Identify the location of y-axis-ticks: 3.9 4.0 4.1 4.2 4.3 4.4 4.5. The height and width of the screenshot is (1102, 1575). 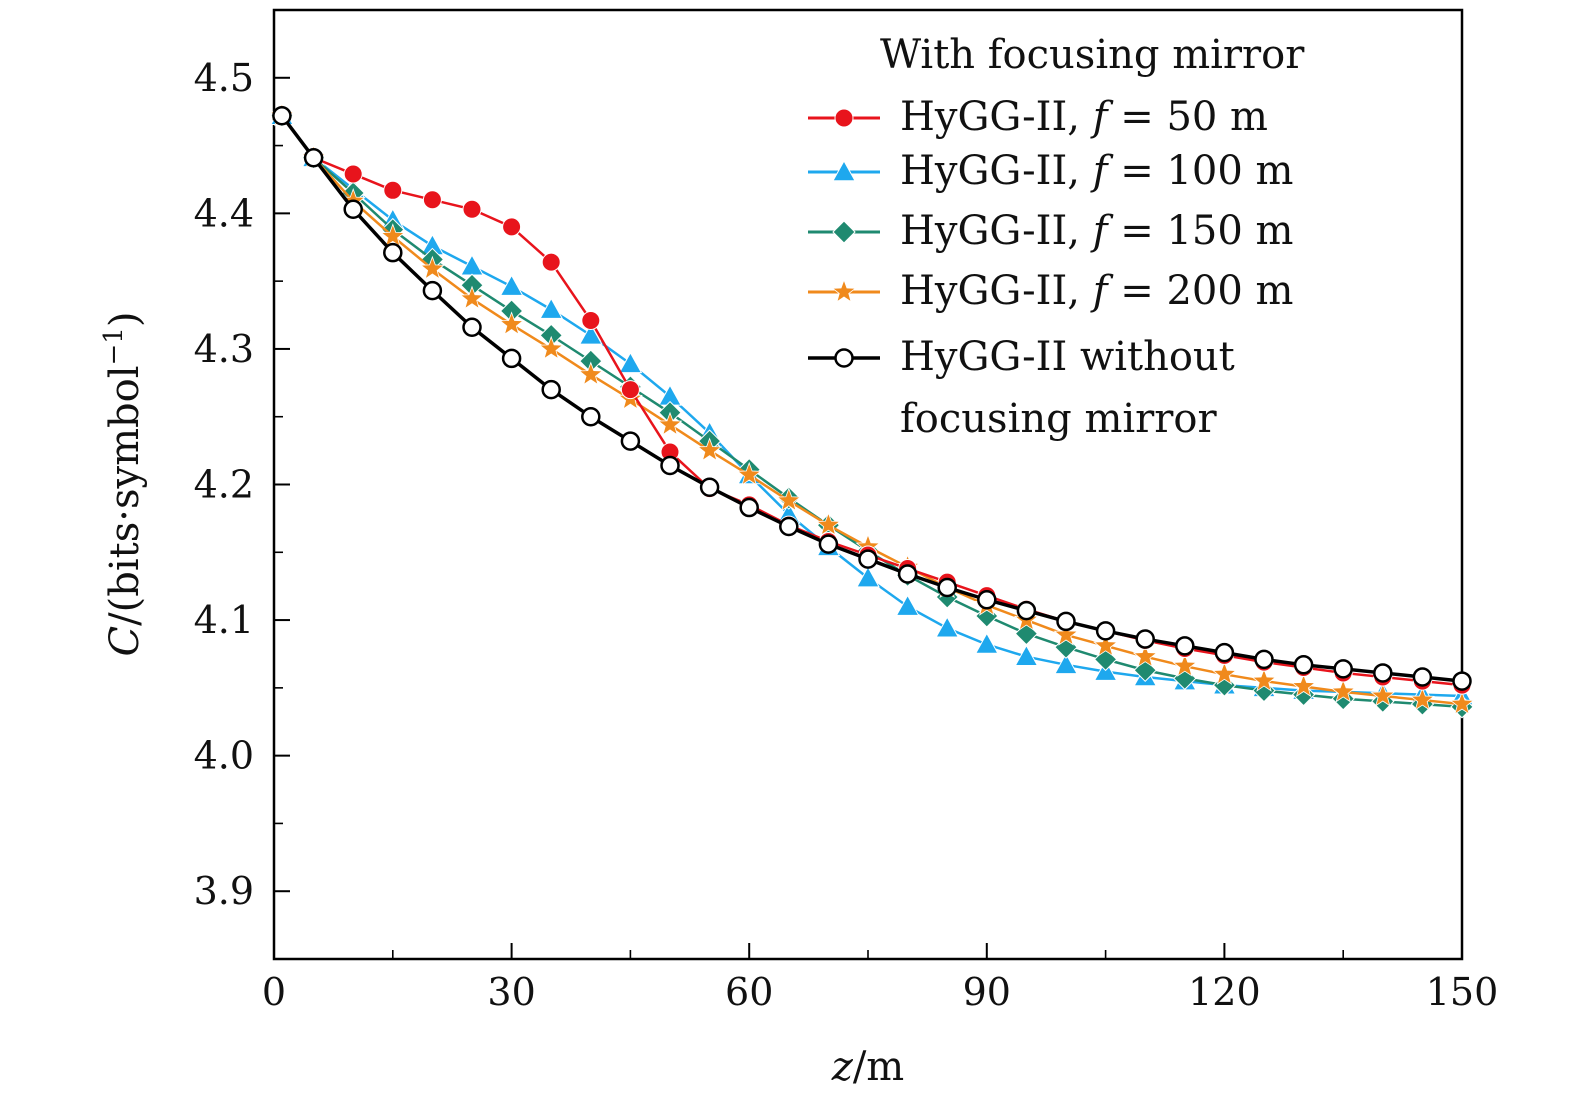
(242, 484).